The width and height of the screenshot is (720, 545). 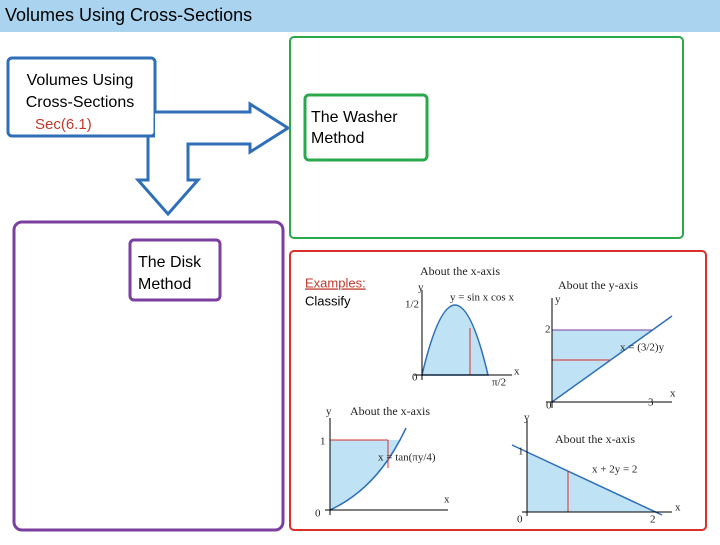 I want to click on intro-line: Cross-Sections, so click(x=80, y=102).